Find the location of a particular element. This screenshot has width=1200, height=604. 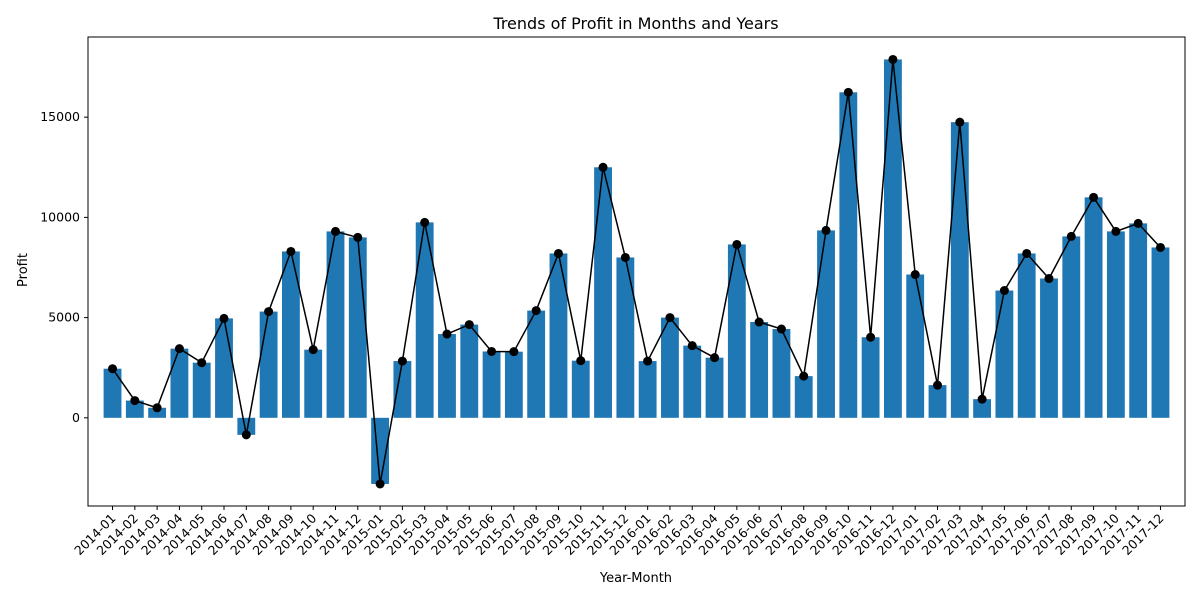

x-axis-label: Year-Month is located at coordinates (635, 578).